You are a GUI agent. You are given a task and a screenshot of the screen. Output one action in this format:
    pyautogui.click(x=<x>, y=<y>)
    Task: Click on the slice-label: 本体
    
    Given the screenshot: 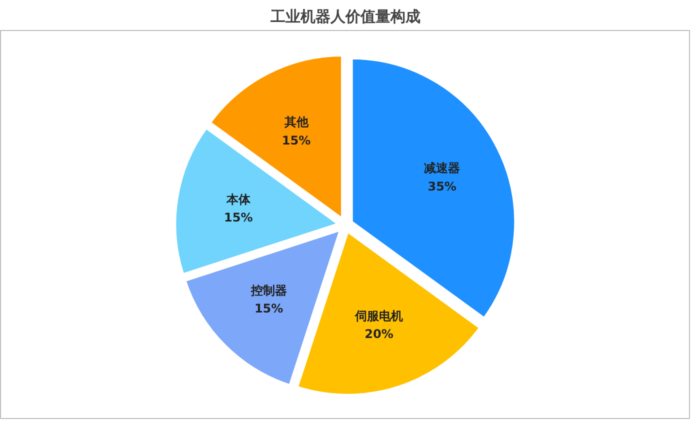 What is the action you would take?
    pyautogui.click(x=238, y=199)
    